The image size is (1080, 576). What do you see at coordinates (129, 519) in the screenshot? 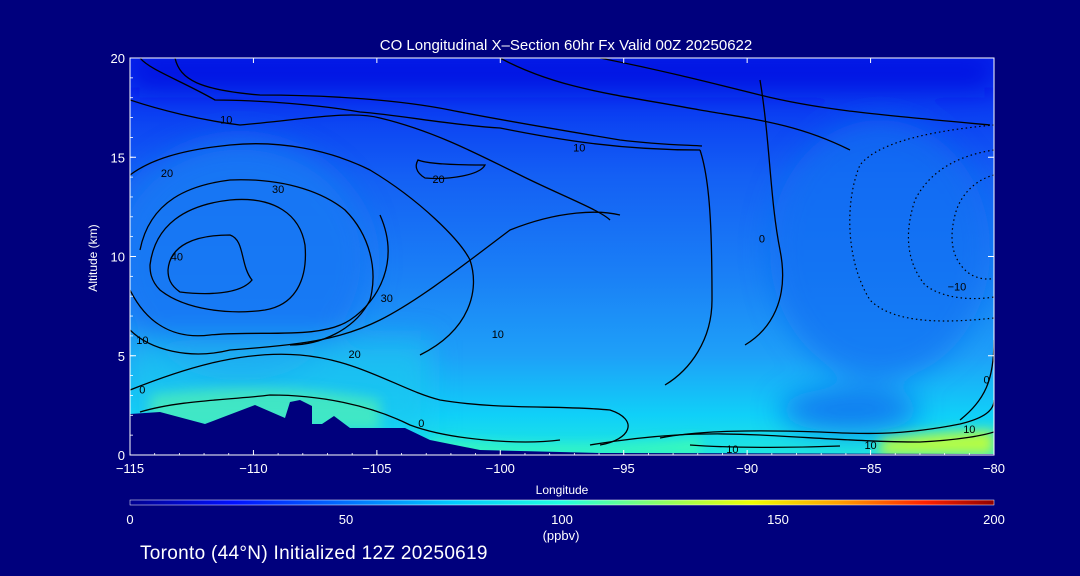
I see `colorbar-tick-label: 0` at bounding box center [129, 519].